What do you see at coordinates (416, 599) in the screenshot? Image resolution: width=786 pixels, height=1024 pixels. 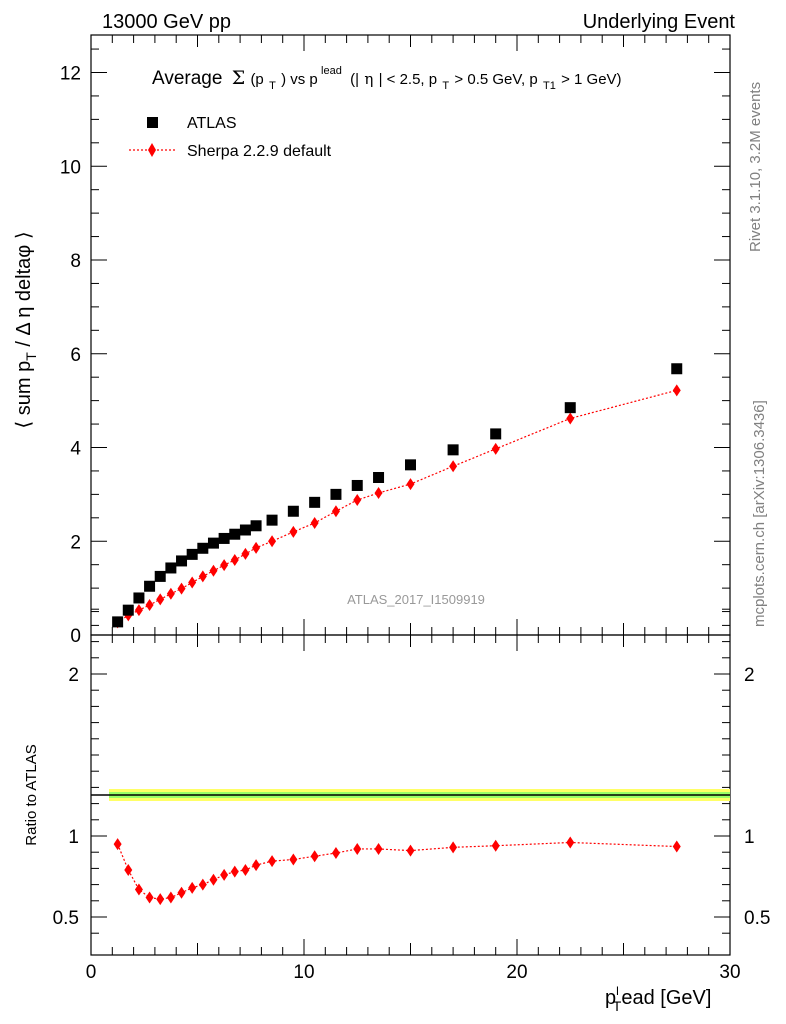 I see `analysis-watermark: ATLAS_2017_I1509919` at bounding box center [416, 599].